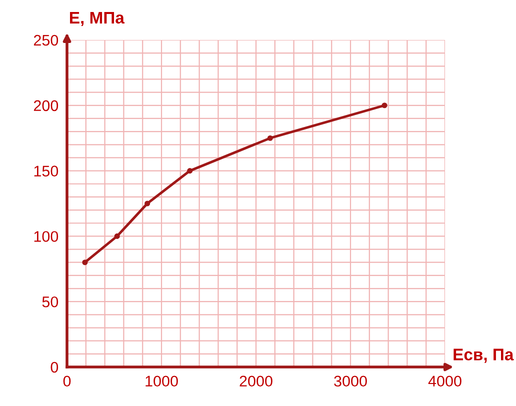  I want to click on y-tick-label: 100, so click(46, 236).